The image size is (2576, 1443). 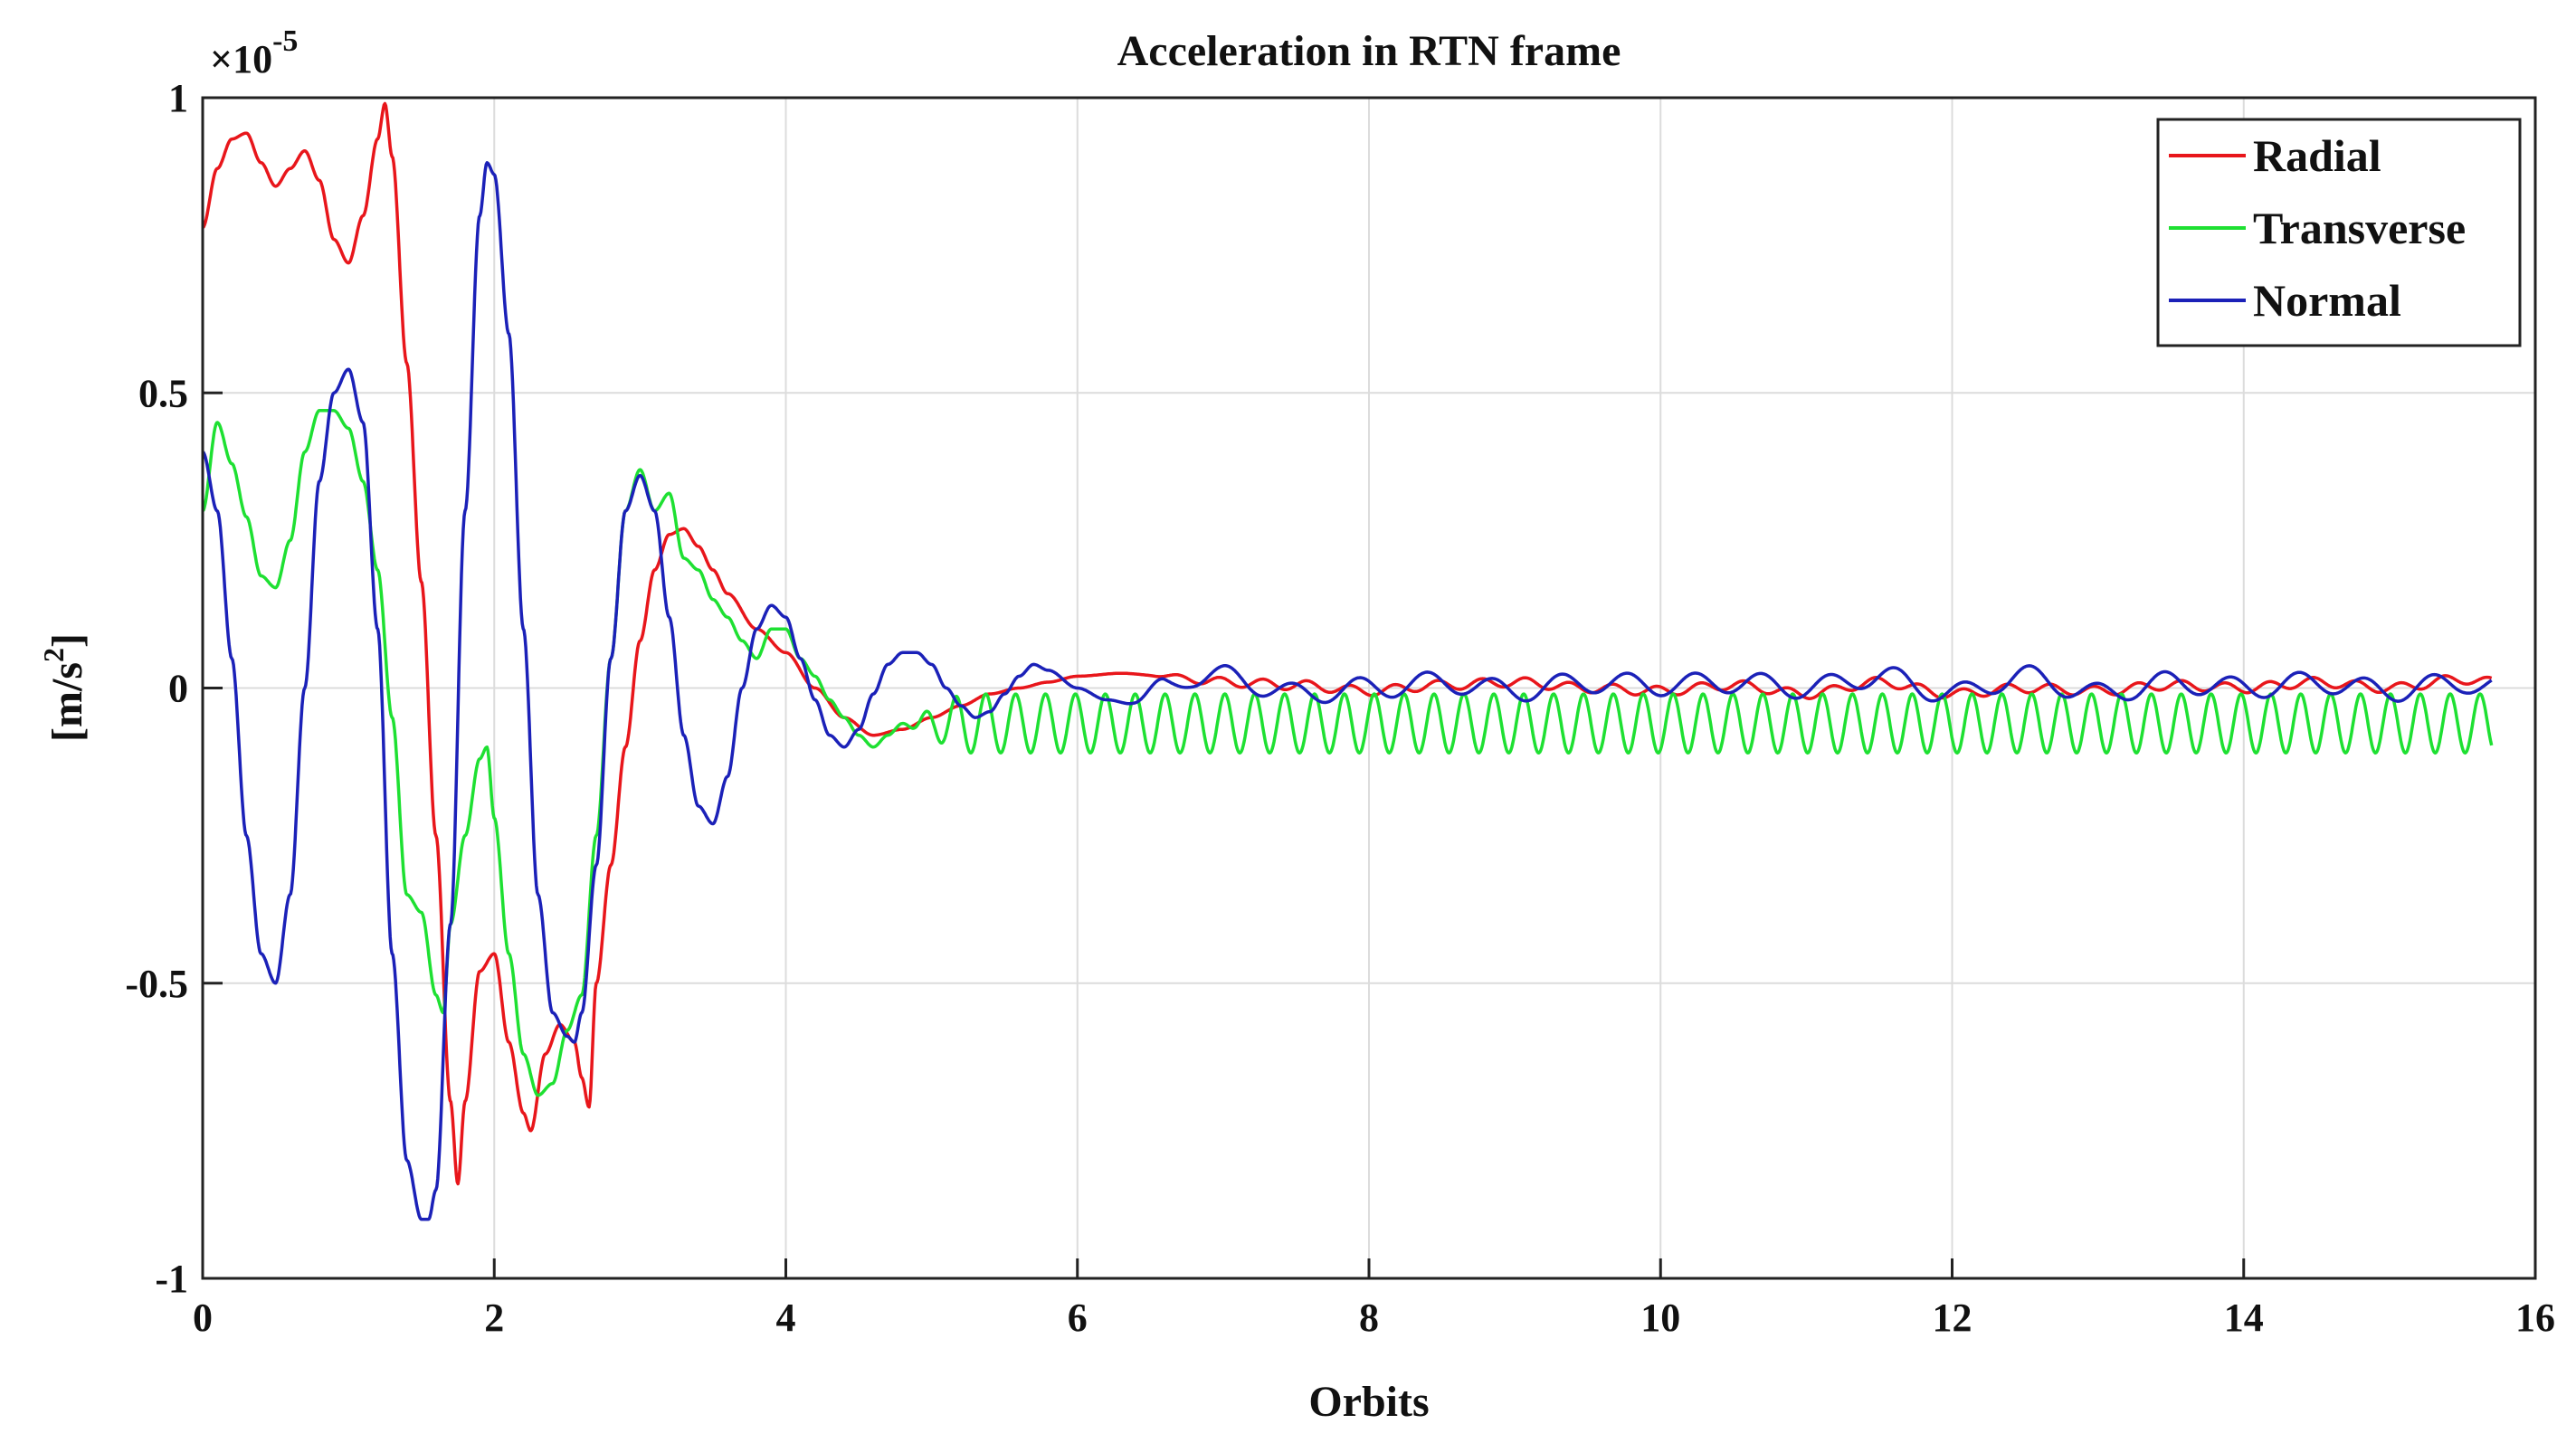 I want to click on y-tick-label: 0.5, so click(x=163, y=393).